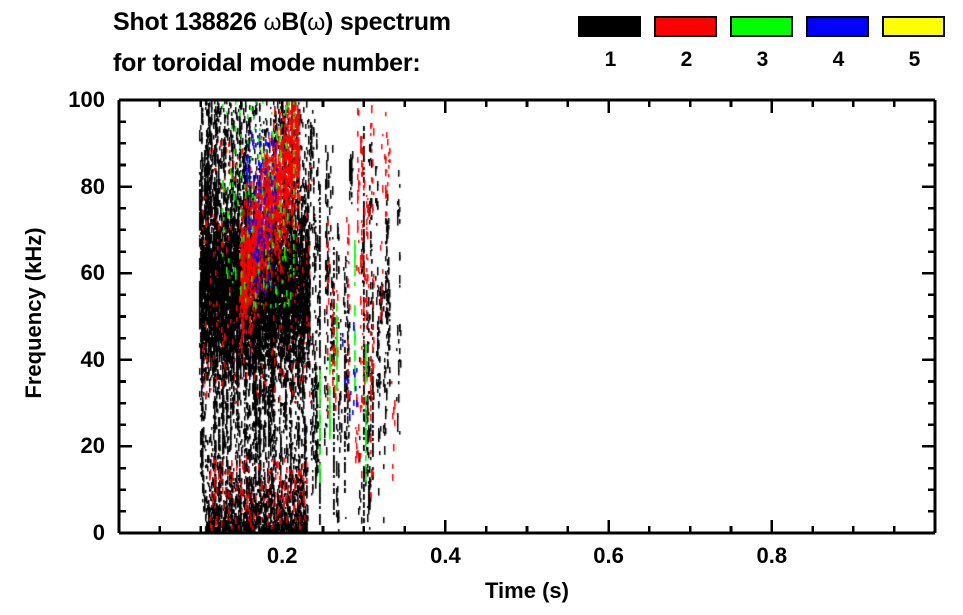  I want to click on legend-swatch-mode-n1, so click(609, 26).